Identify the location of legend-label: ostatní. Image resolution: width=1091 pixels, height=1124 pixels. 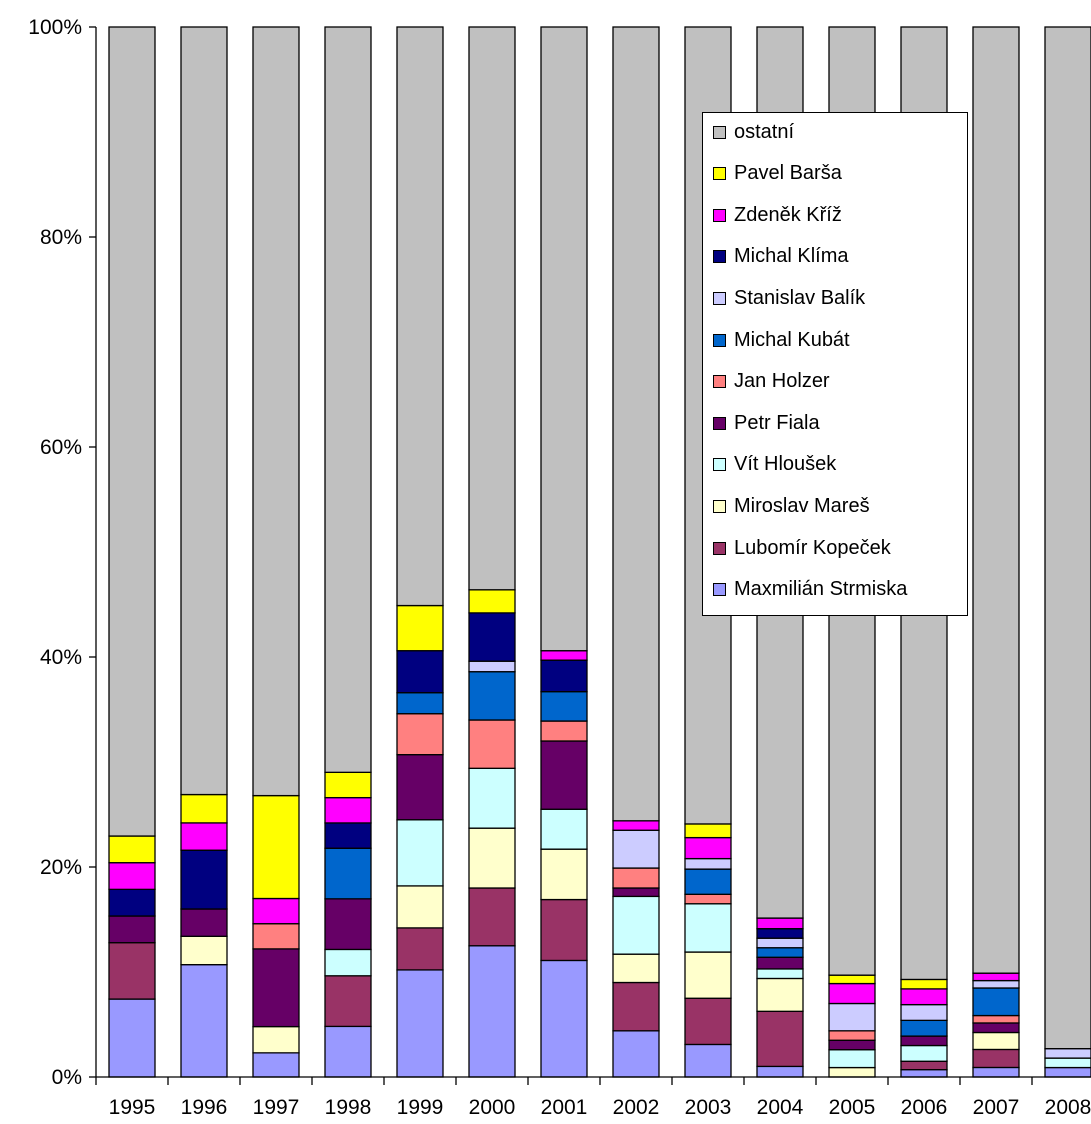
(764, 131).